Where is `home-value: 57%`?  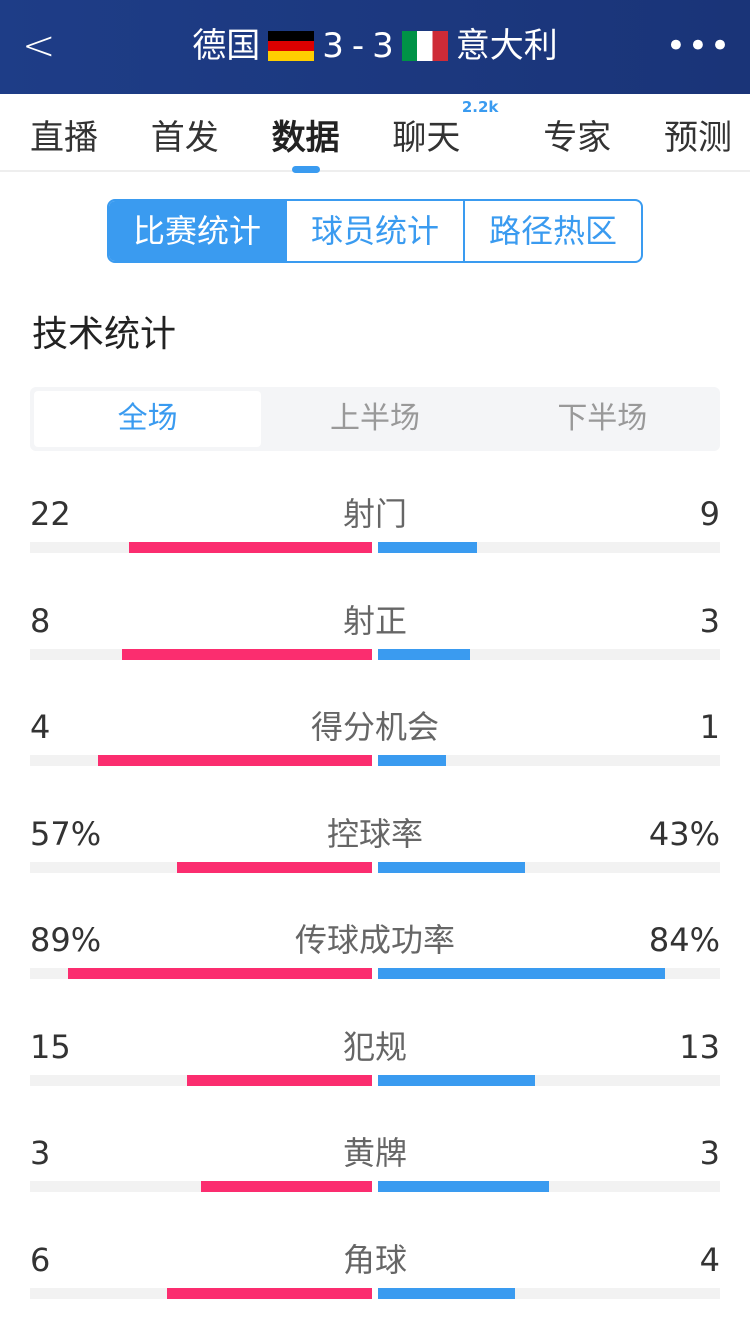
home-value: 57% is located at coordinates (66, 833).